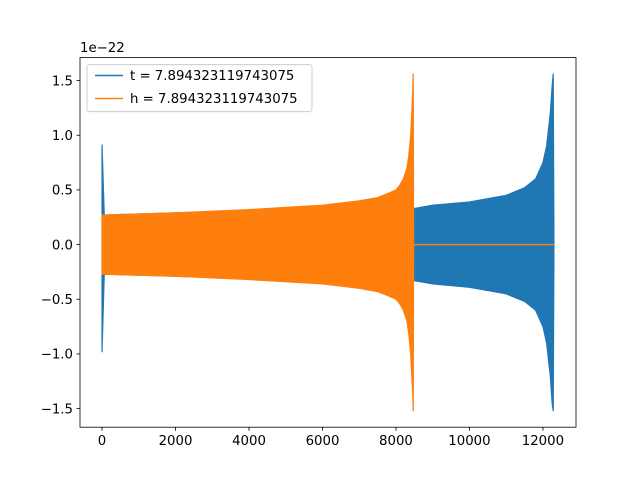 This screenshot has width=640, height=484. What do you see at coordinates (57, 355) in the screenshot?
I see `y-tick-label: −1.0` at bounding box center [57, 355].